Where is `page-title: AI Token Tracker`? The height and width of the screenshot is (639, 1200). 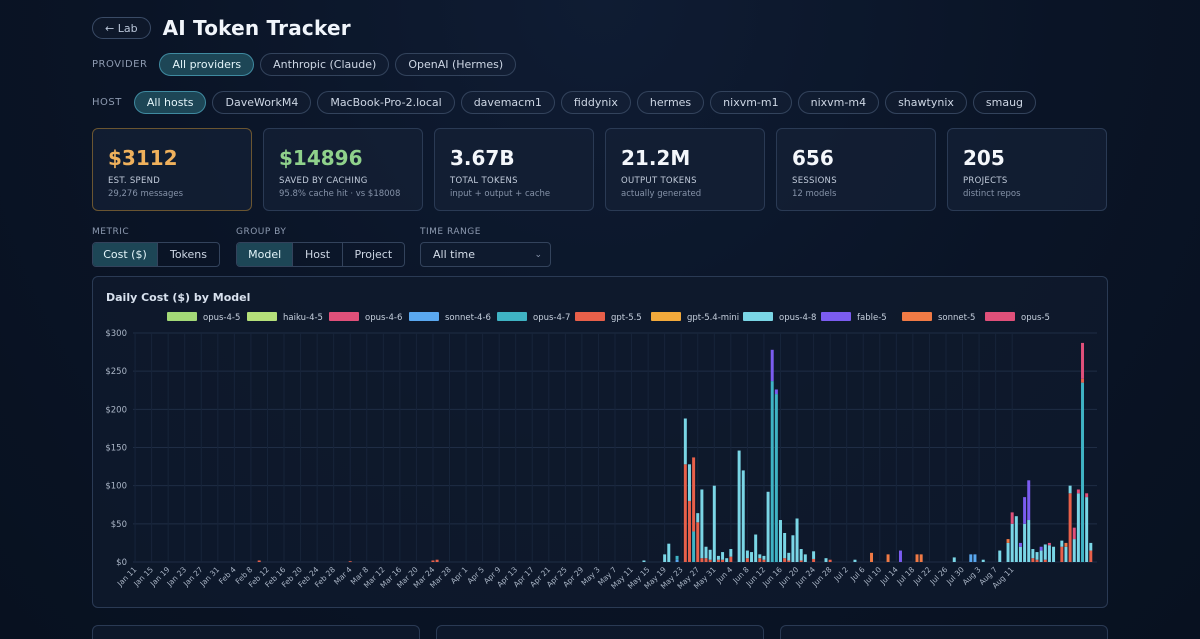 page-title: AI Token Tracker is located at coordinates (256, 28).